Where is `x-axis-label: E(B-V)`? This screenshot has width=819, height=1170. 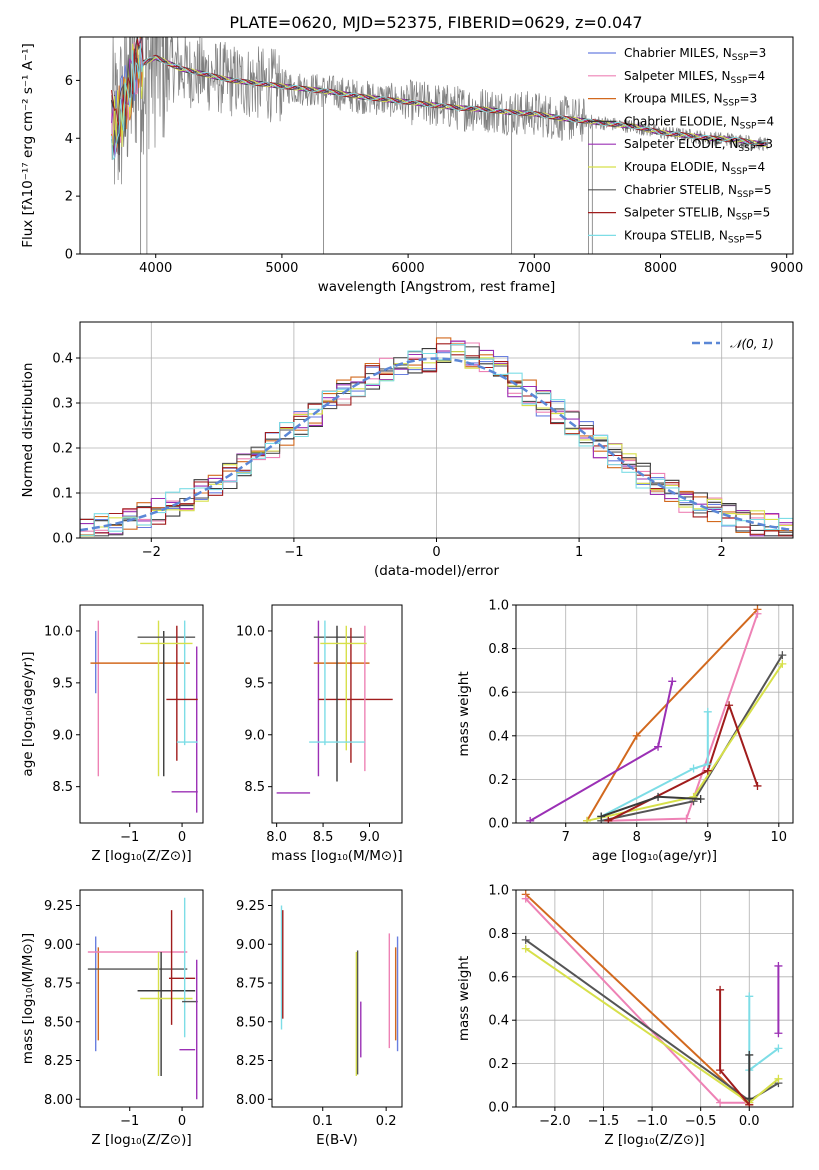 x-axis-label: E(B-V) is located at coordinates (337, 1140).